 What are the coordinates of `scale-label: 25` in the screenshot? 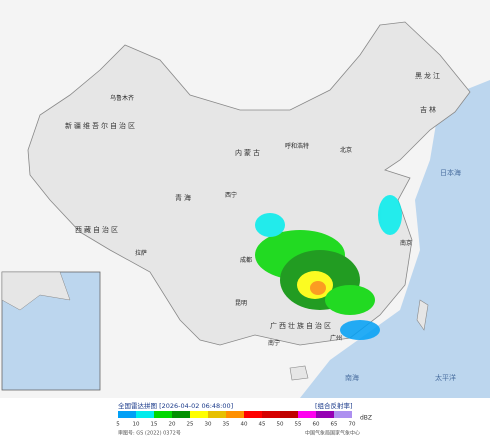 It's located at (190, 425).